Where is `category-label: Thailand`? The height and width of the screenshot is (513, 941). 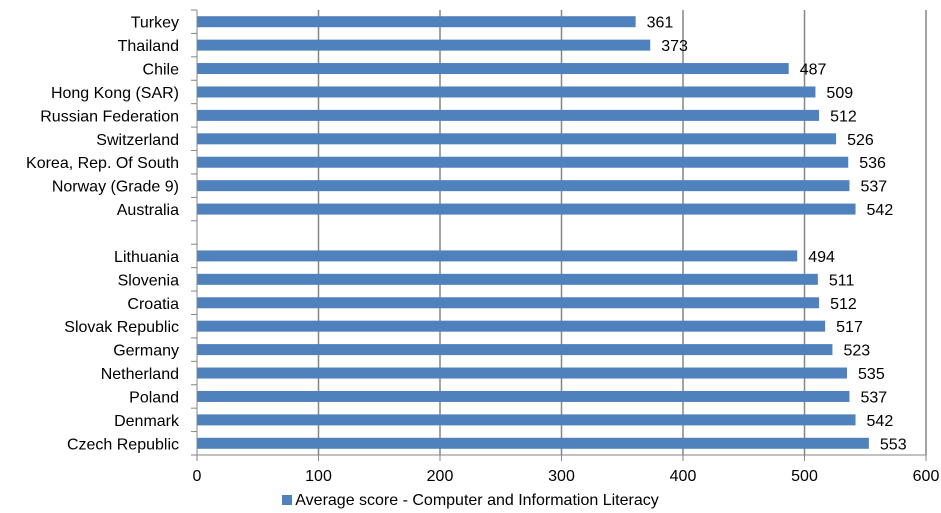 category-label: Thailand is located at coordinates (148, 46).